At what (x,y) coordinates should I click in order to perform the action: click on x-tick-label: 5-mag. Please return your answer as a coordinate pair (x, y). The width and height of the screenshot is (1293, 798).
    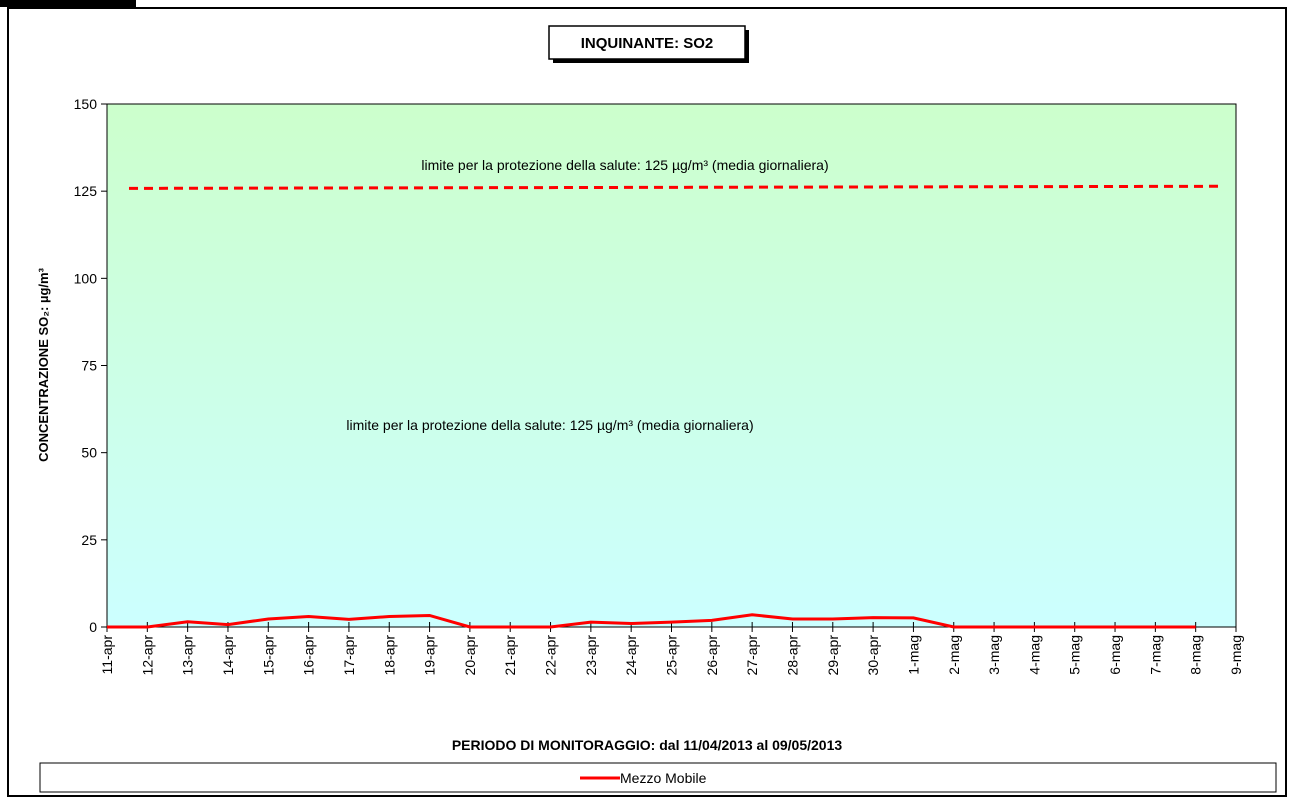
    Looking at the image, I should click on (1075, 655).